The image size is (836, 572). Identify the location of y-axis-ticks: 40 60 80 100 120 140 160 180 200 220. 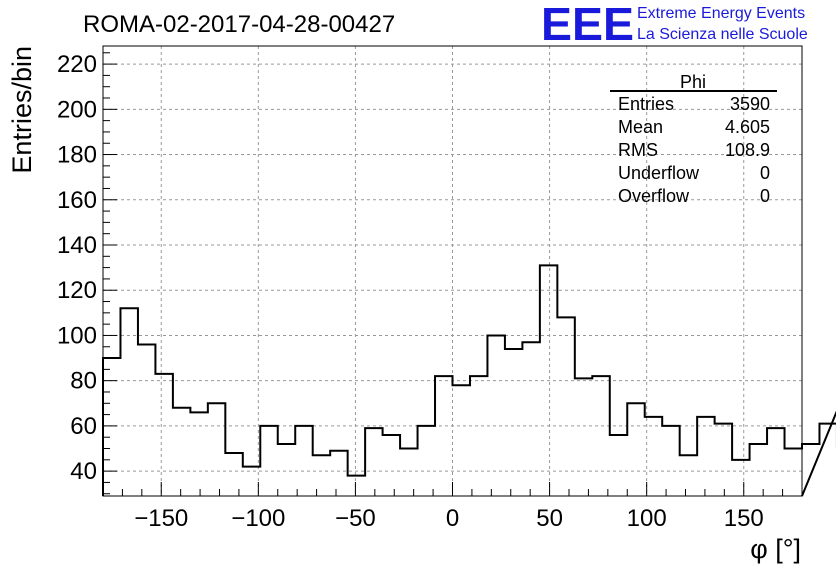
(87, 273).